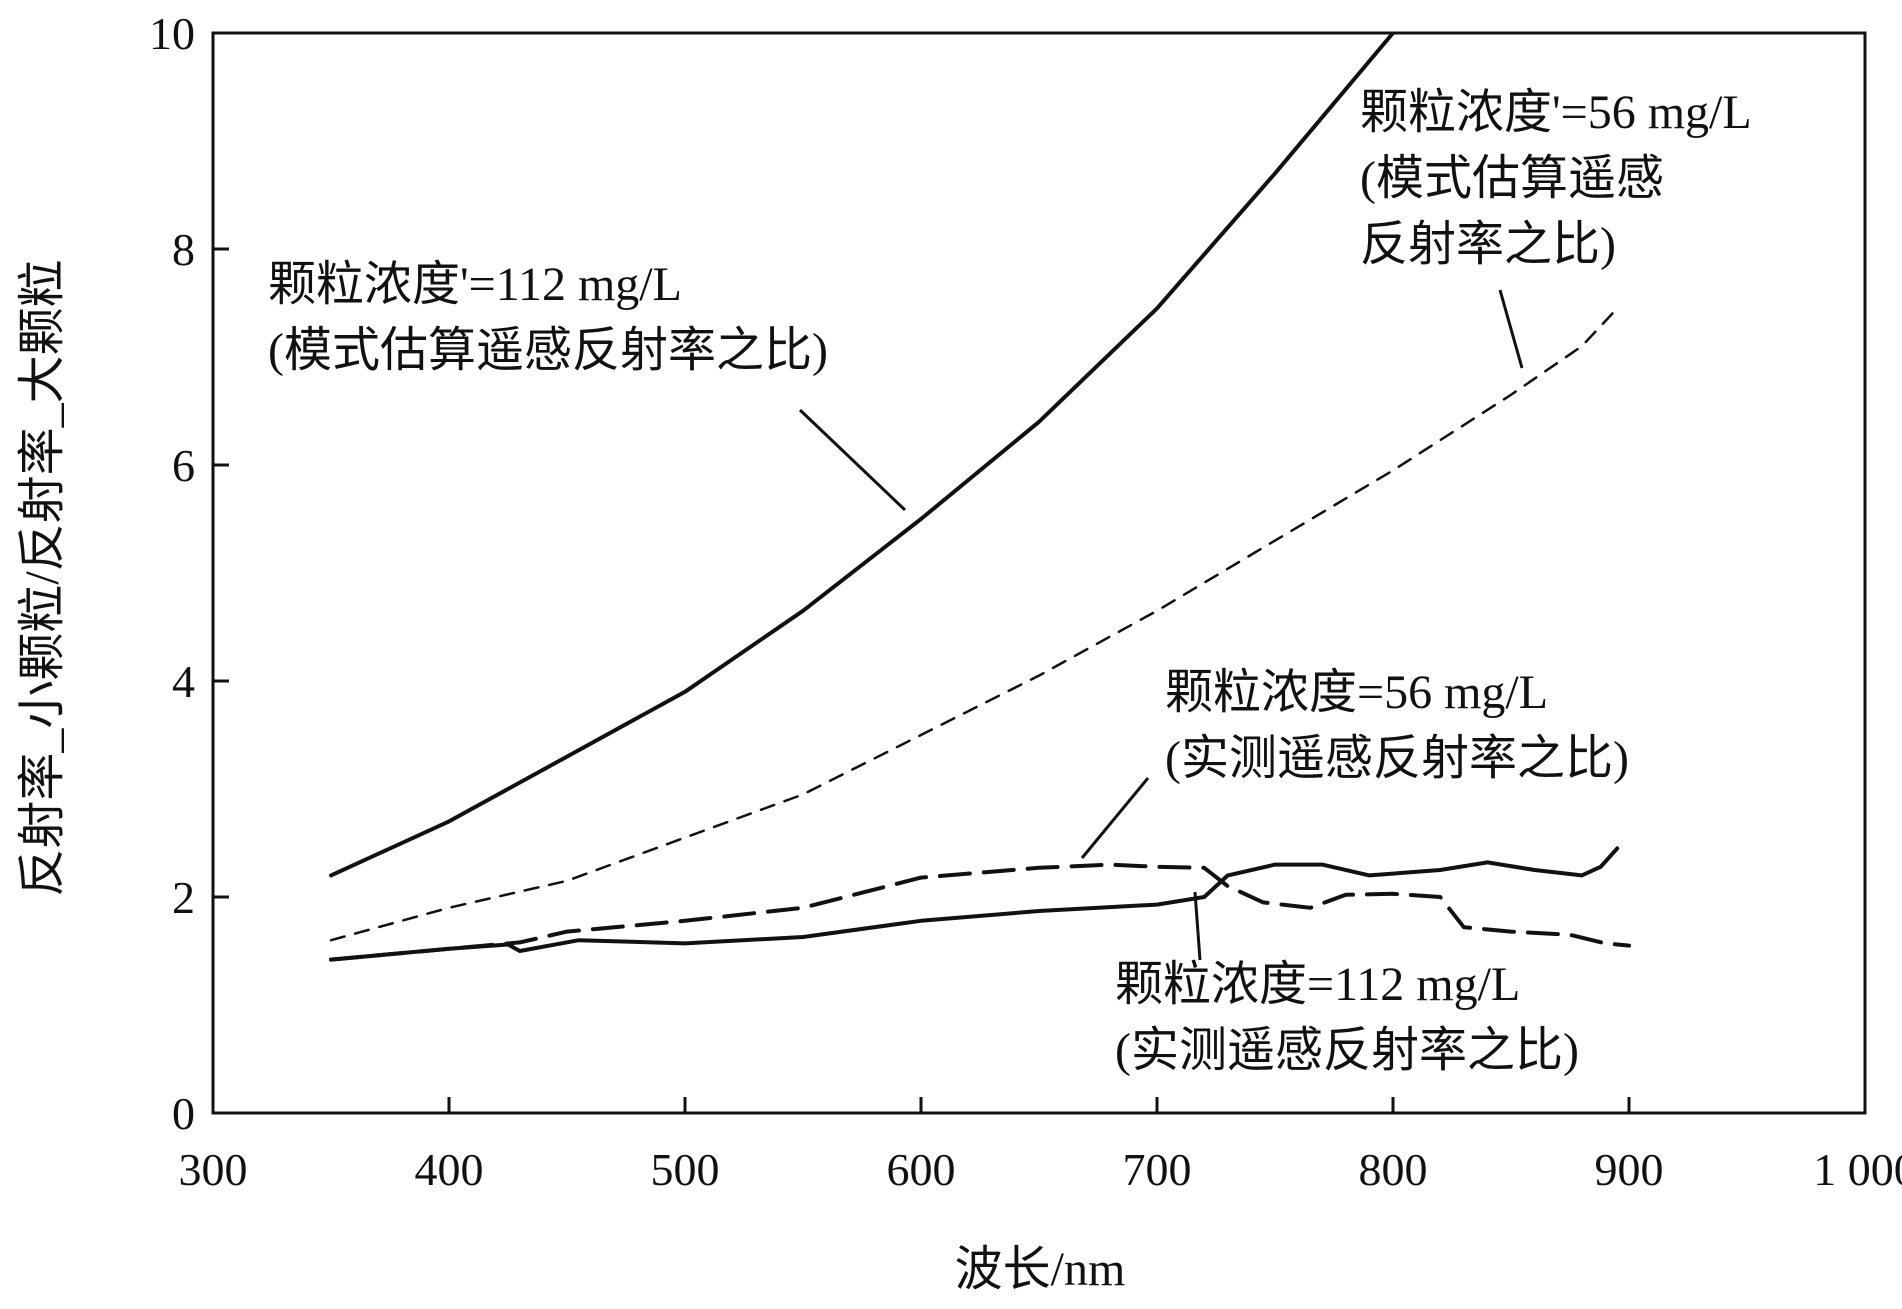 This screenshot has width=1902, height=1309. Describe the element at coordinates (587, 385) in the screenshot. I see `annotation-model-112: 颗粒浓度'=112 mg/L (模式估算遥感反射率之比)` at that location.